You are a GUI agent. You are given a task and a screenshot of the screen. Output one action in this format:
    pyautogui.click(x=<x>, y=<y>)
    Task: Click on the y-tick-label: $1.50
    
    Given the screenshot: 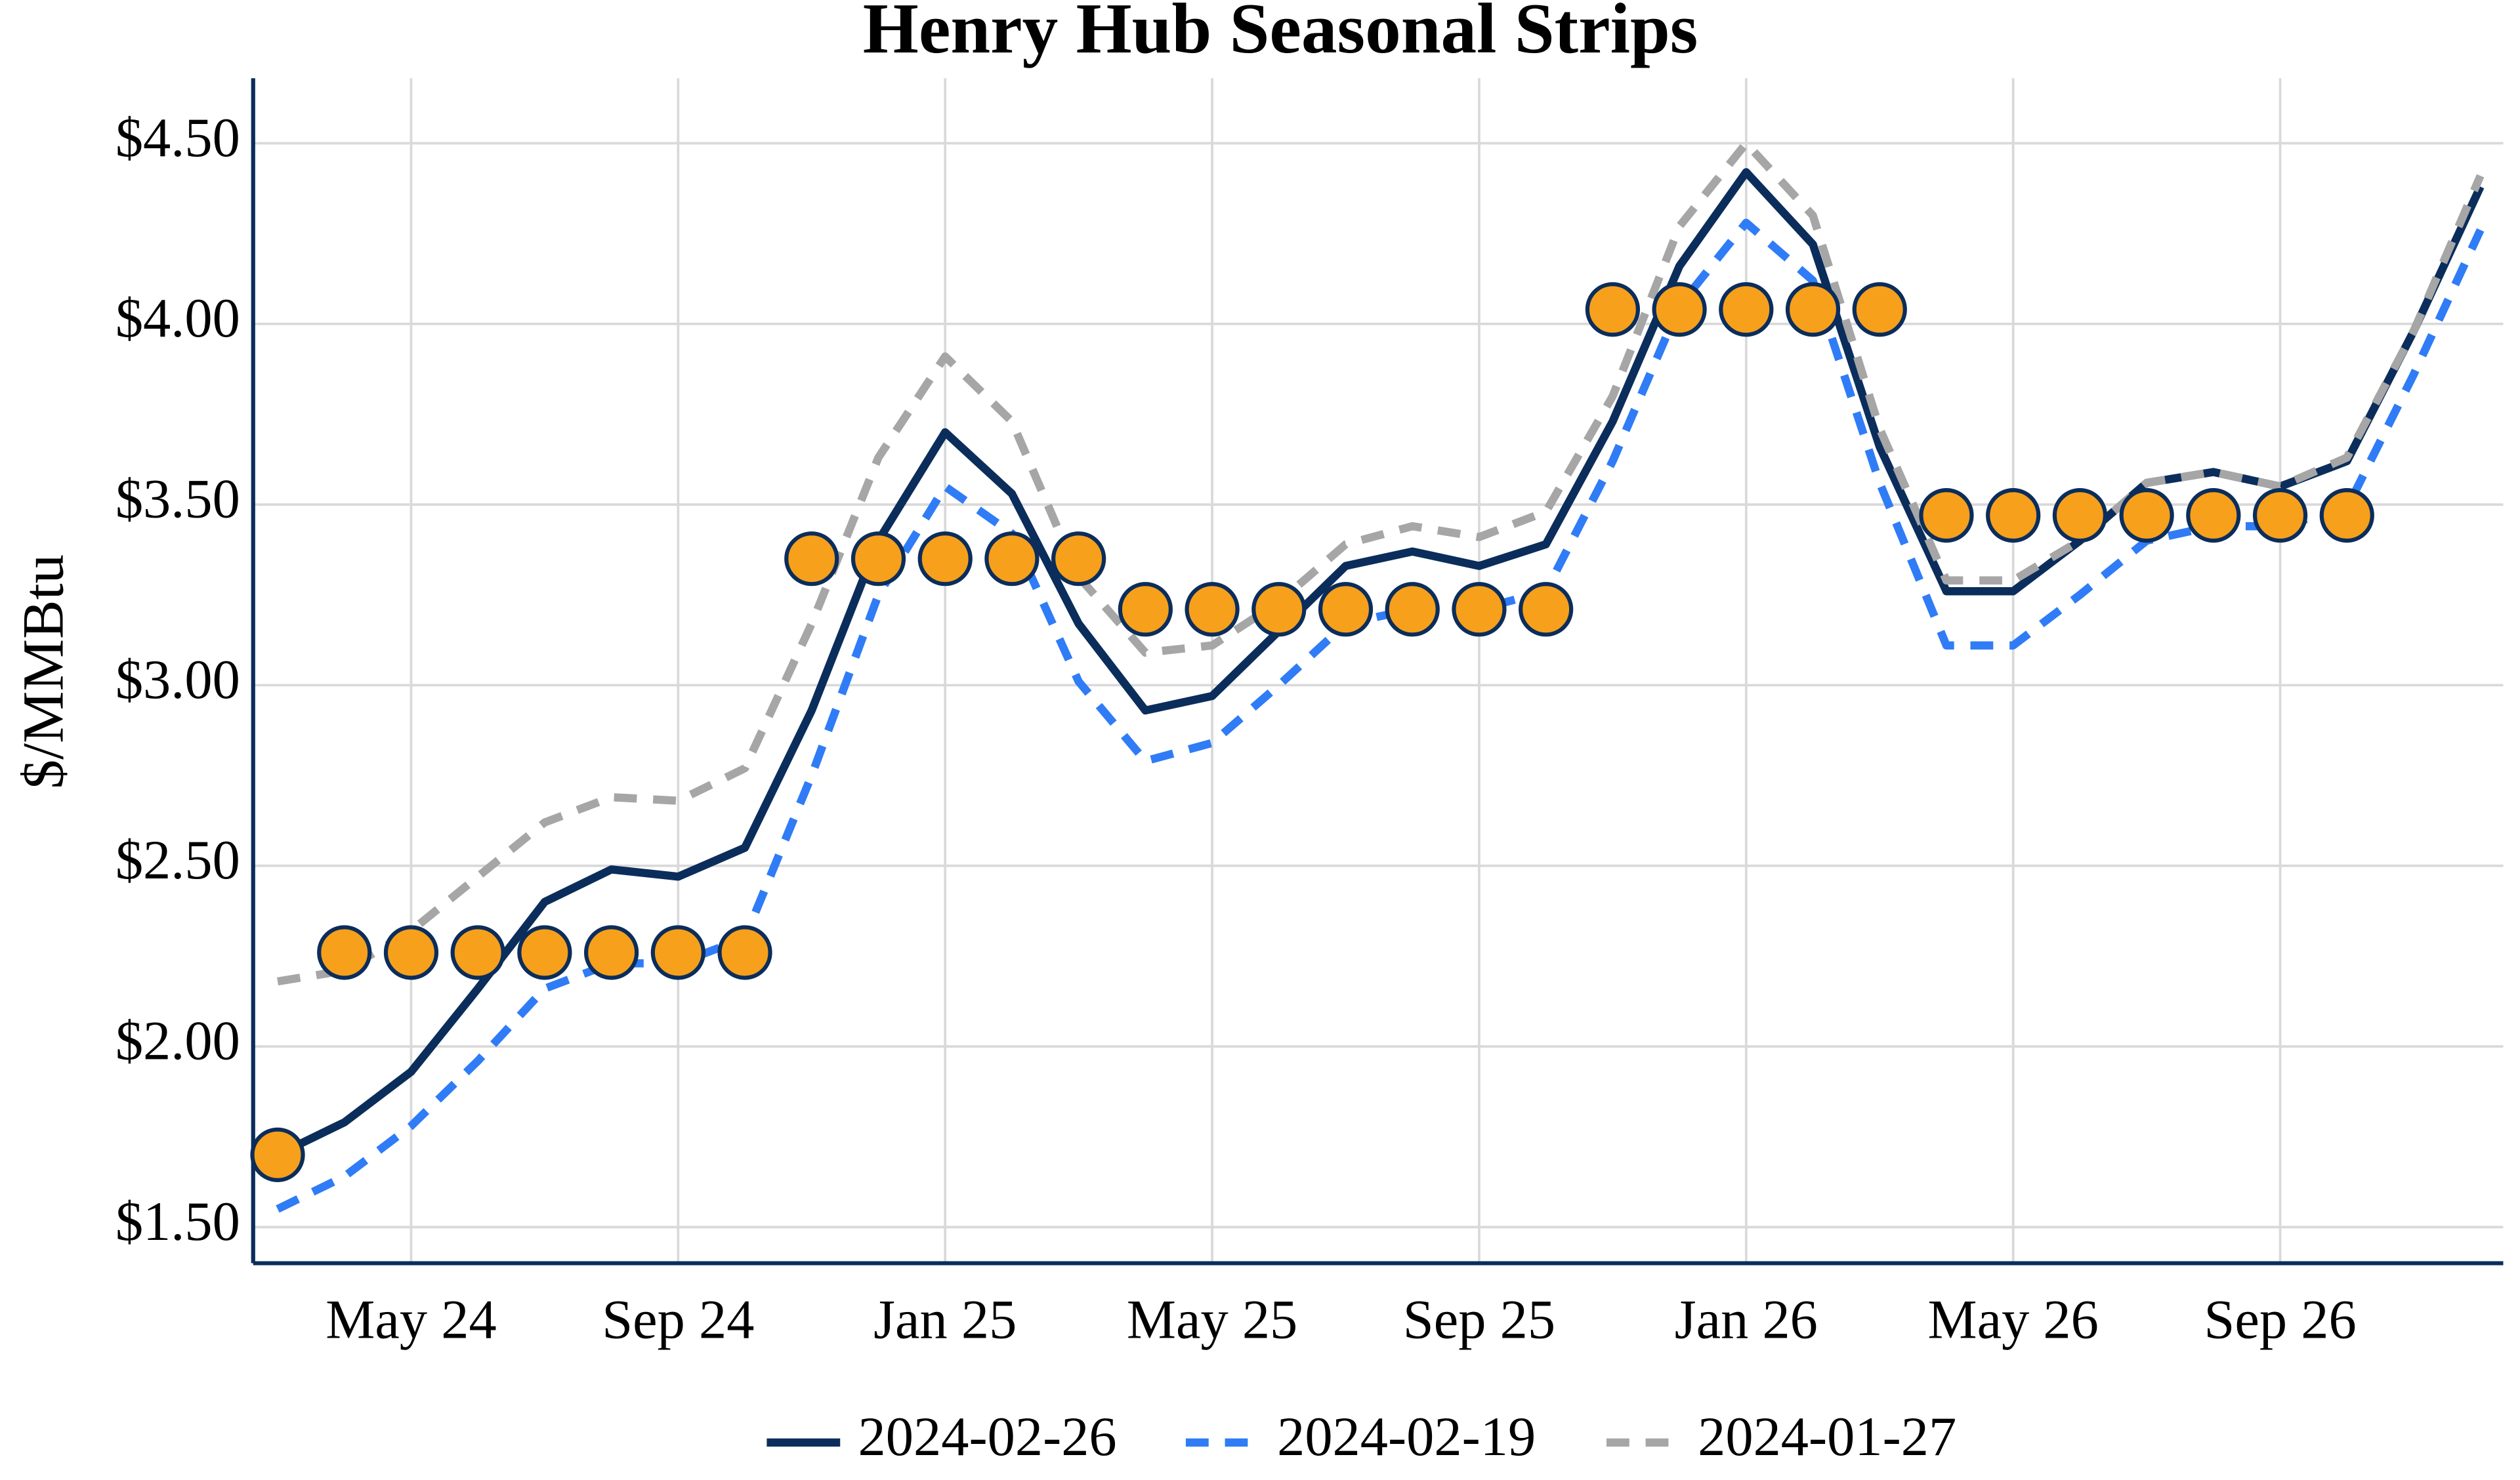 What is the action you would take?
    pyautogui.click(x=178, y=1221)
    